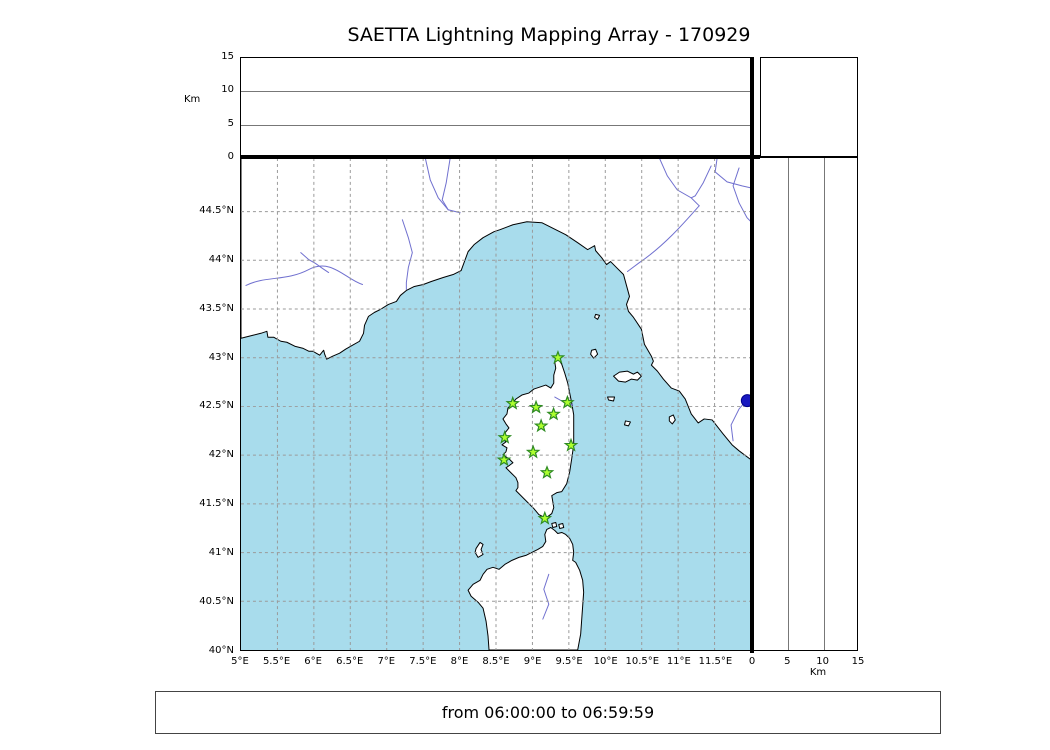  I want to click on alt-tick-label-top: 15, so click(227, 56).